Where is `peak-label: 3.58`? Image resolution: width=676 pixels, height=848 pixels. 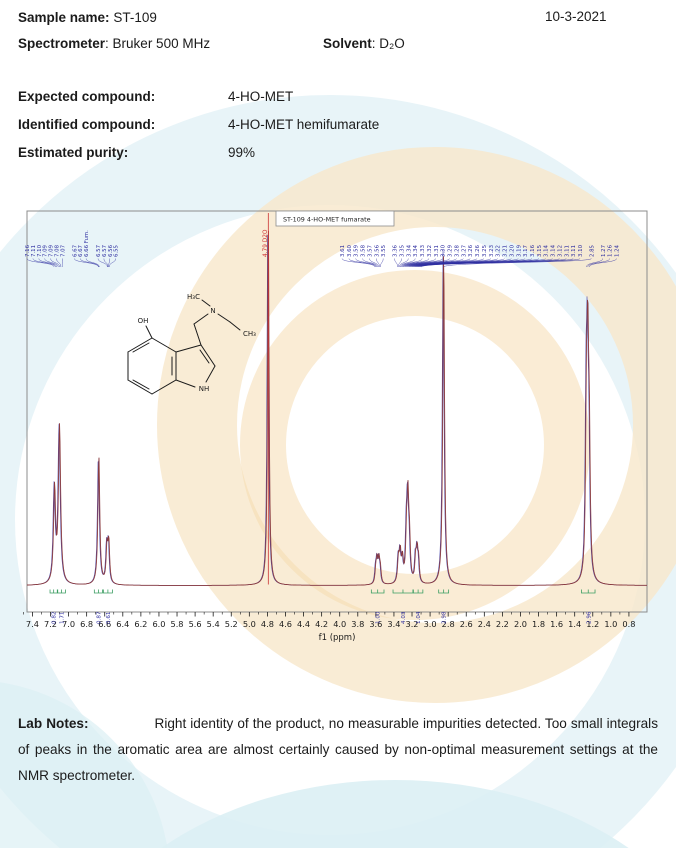 peak-label: 3.58 is located at coordinates (364, 250).